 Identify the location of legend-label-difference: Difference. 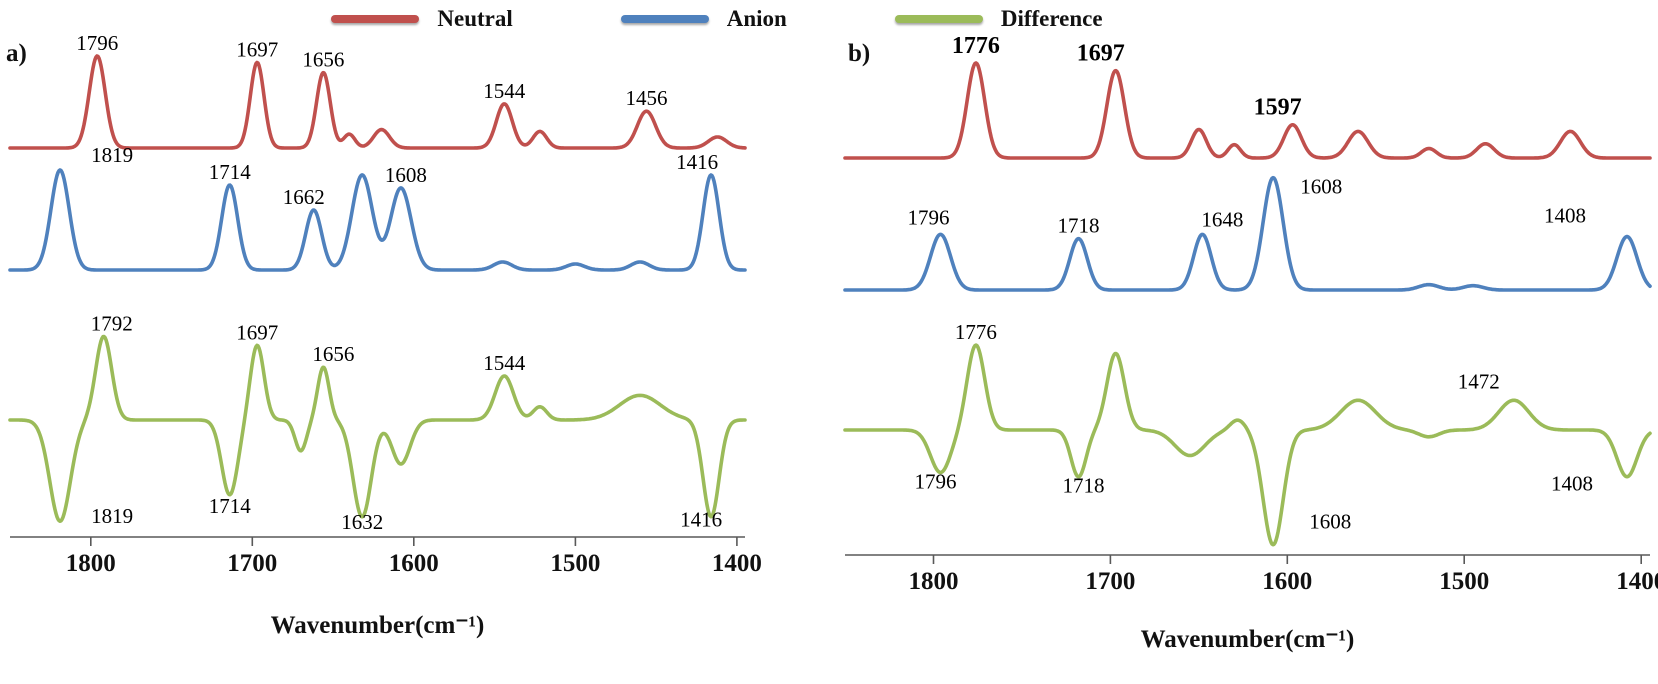
(1051, 18).